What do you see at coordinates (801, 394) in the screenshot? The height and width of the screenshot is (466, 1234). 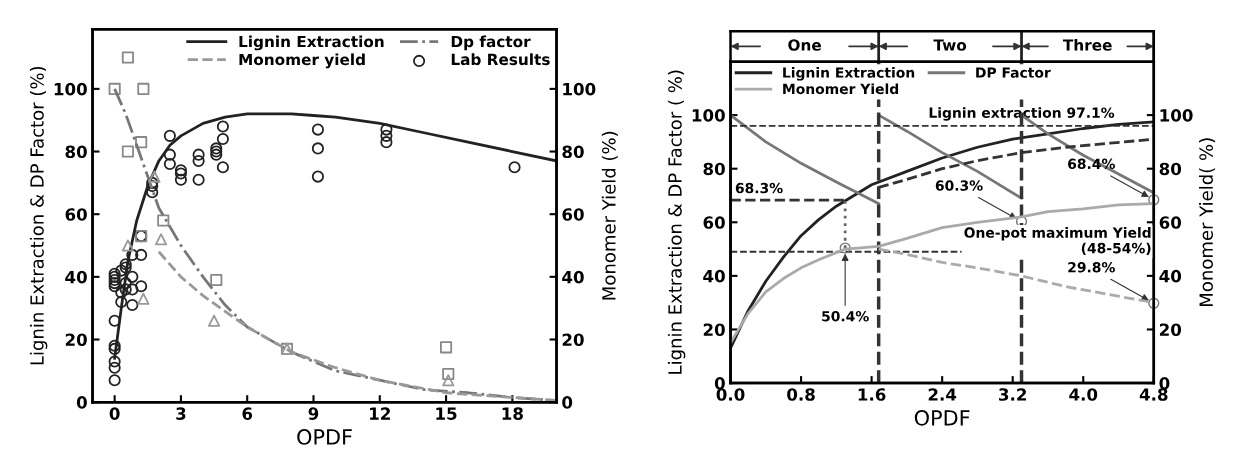 I see `x-tick-label: 0.8` at bounding box center [801, 394].